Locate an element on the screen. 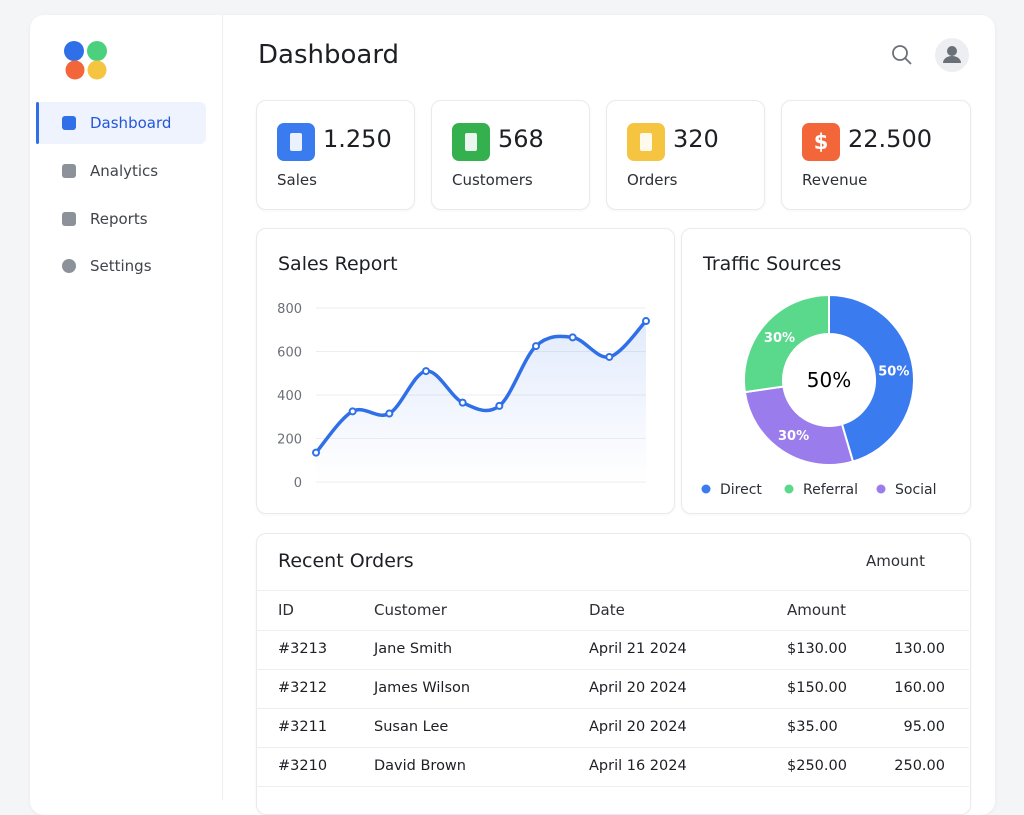  stat-label: Customers is located at coordinates (492, 180).